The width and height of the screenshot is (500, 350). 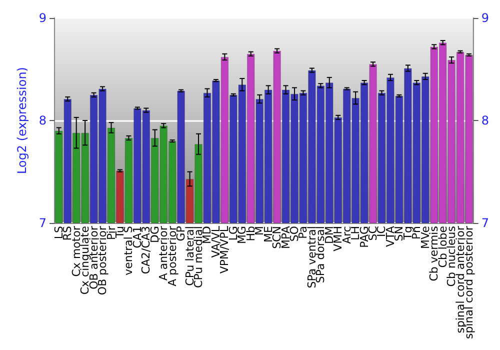 What do you see at coordinates (485, 223) in the screenshot?
I see `y2-tick-label: 7` at bounding box center [485, 223].